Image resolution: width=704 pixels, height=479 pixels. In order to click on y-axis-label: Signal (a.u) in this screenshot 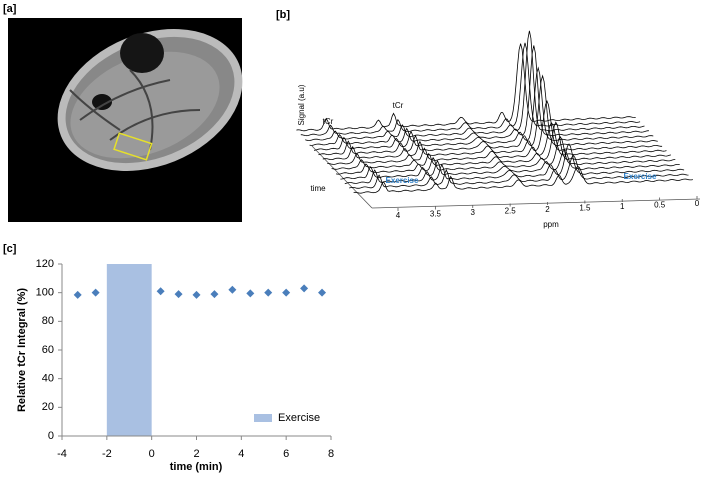, I will do `click(301, 104)`.